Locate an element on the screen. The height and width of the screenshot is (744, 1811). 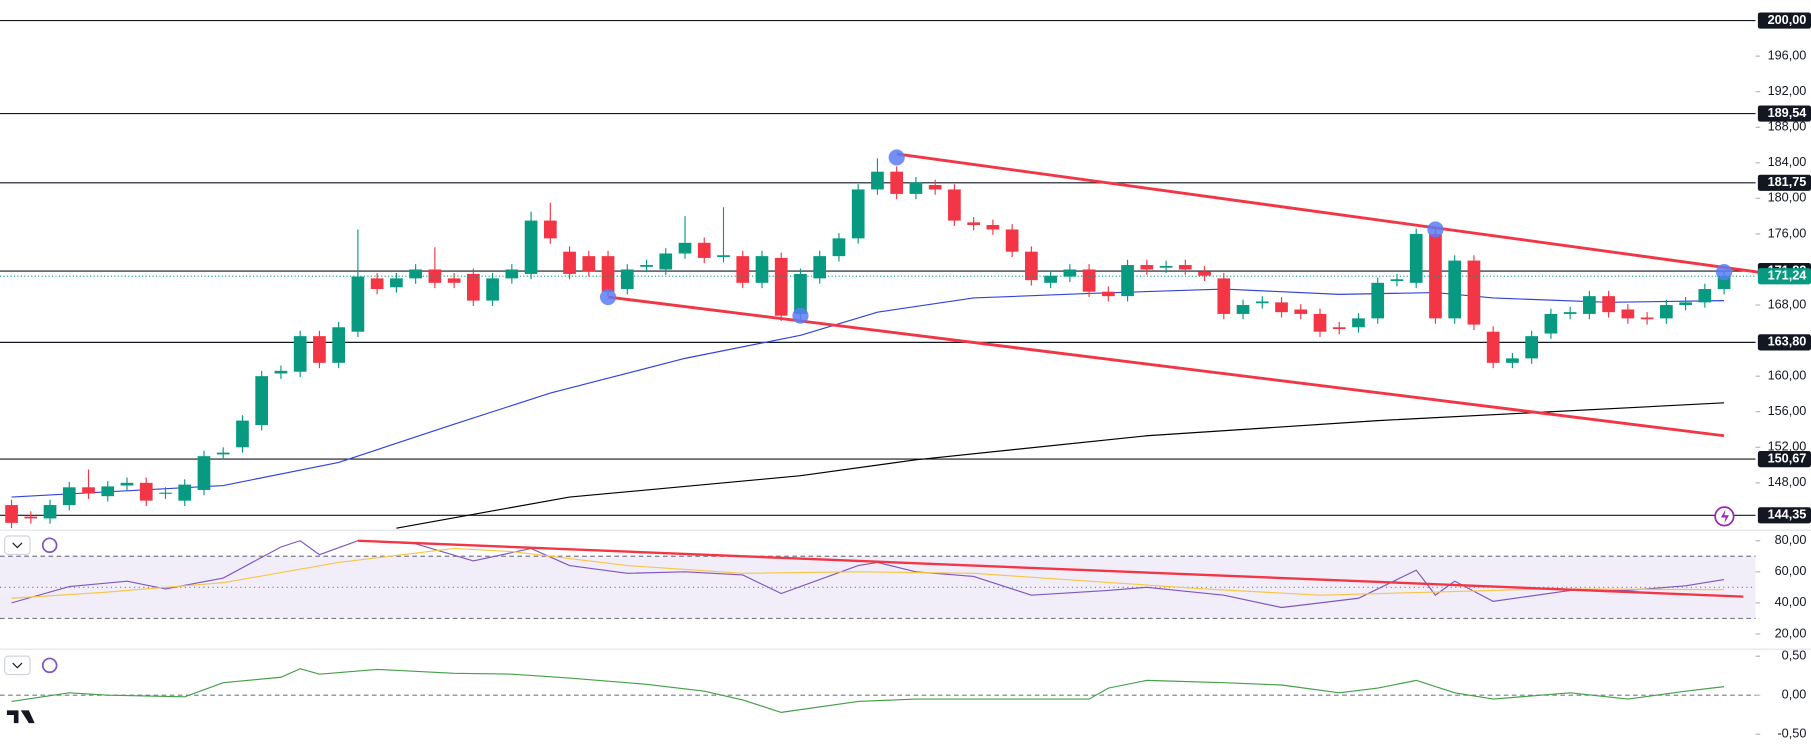
y-tick-label: 152,00 is located at coordinates (1787, 447).